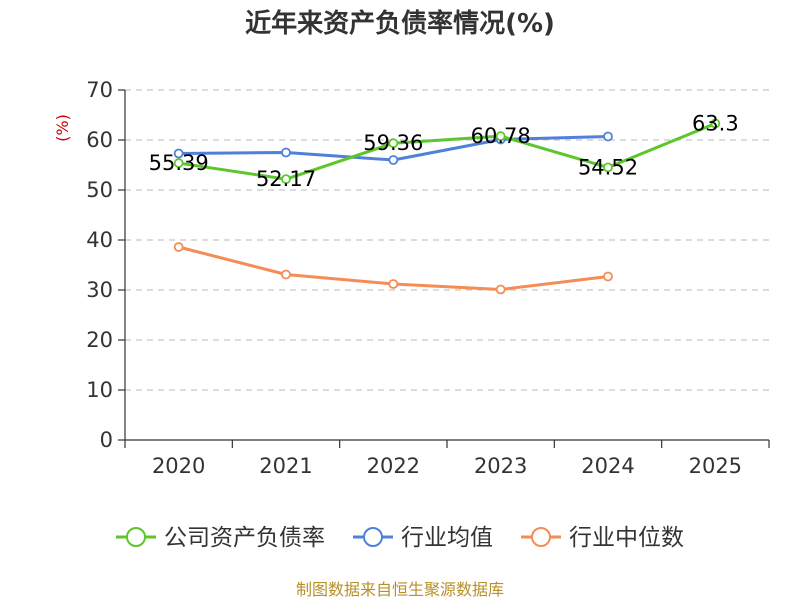 Image resolution: width=800 pixels, height=600 pixels. I want to click on x-tick-label: 2025, so click(715, 466).